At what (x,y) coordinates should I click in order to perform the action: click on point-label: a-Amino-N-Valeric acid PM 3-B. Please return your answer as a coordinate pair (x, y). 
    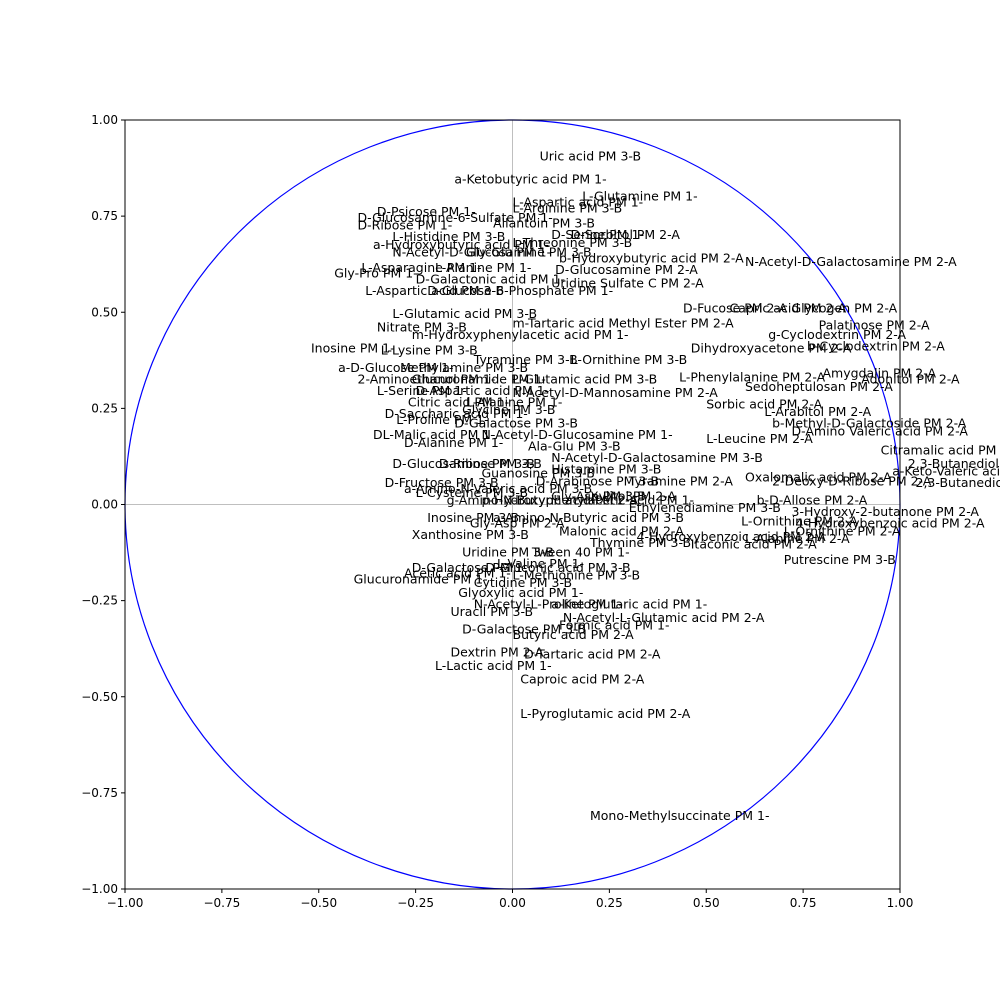
    Looking at the image, I should click on (498, 488).